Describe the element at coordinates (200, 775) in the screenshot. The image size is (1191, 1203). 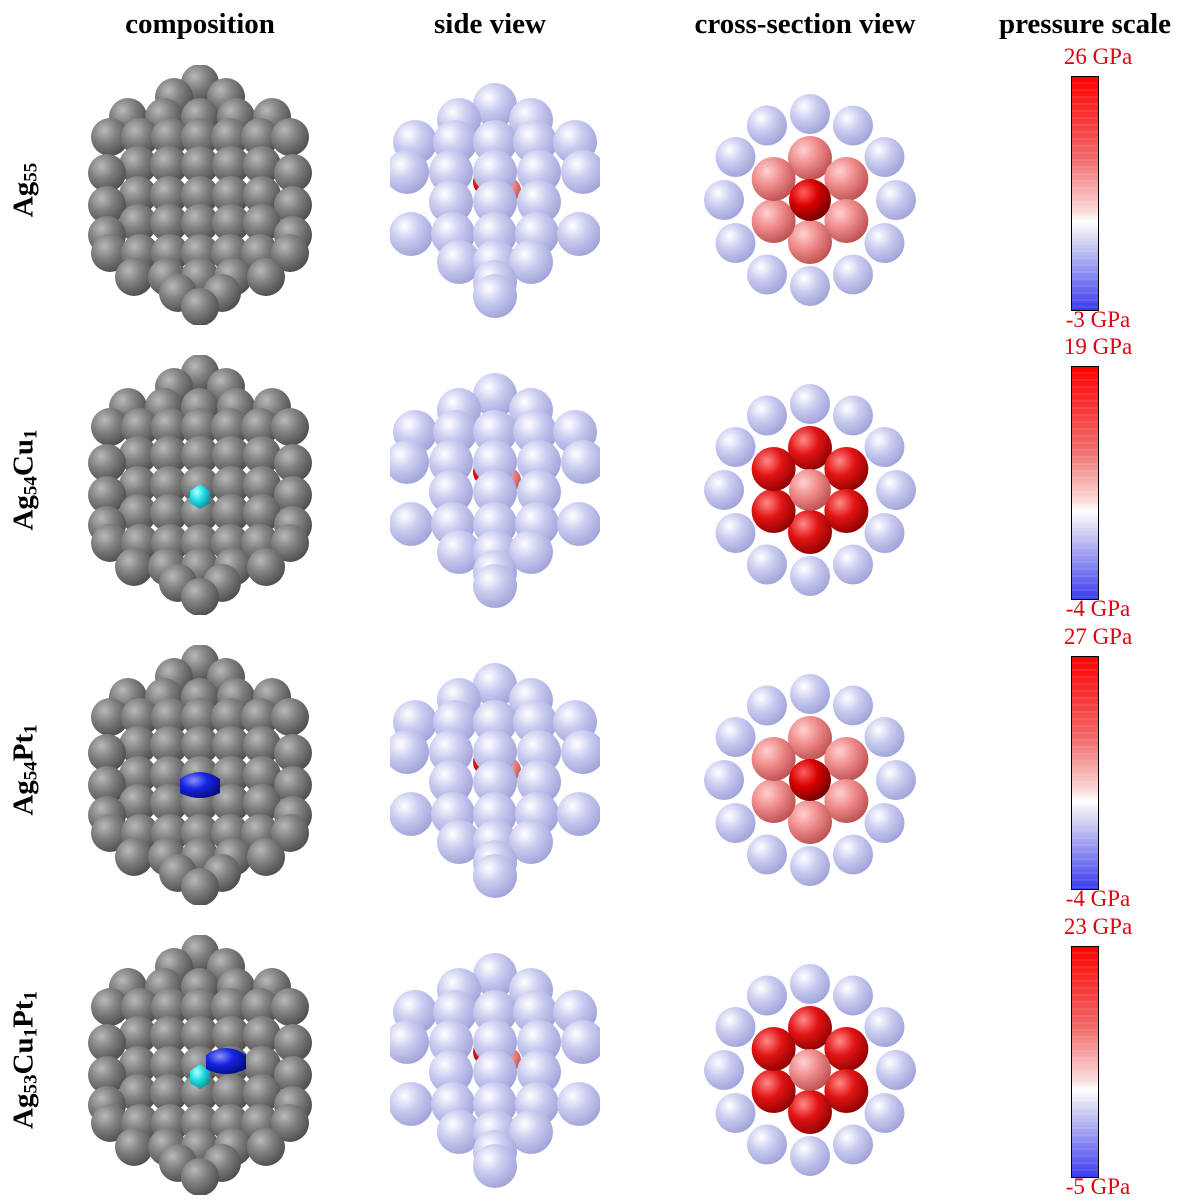
I see `composition-cluster` at that location.